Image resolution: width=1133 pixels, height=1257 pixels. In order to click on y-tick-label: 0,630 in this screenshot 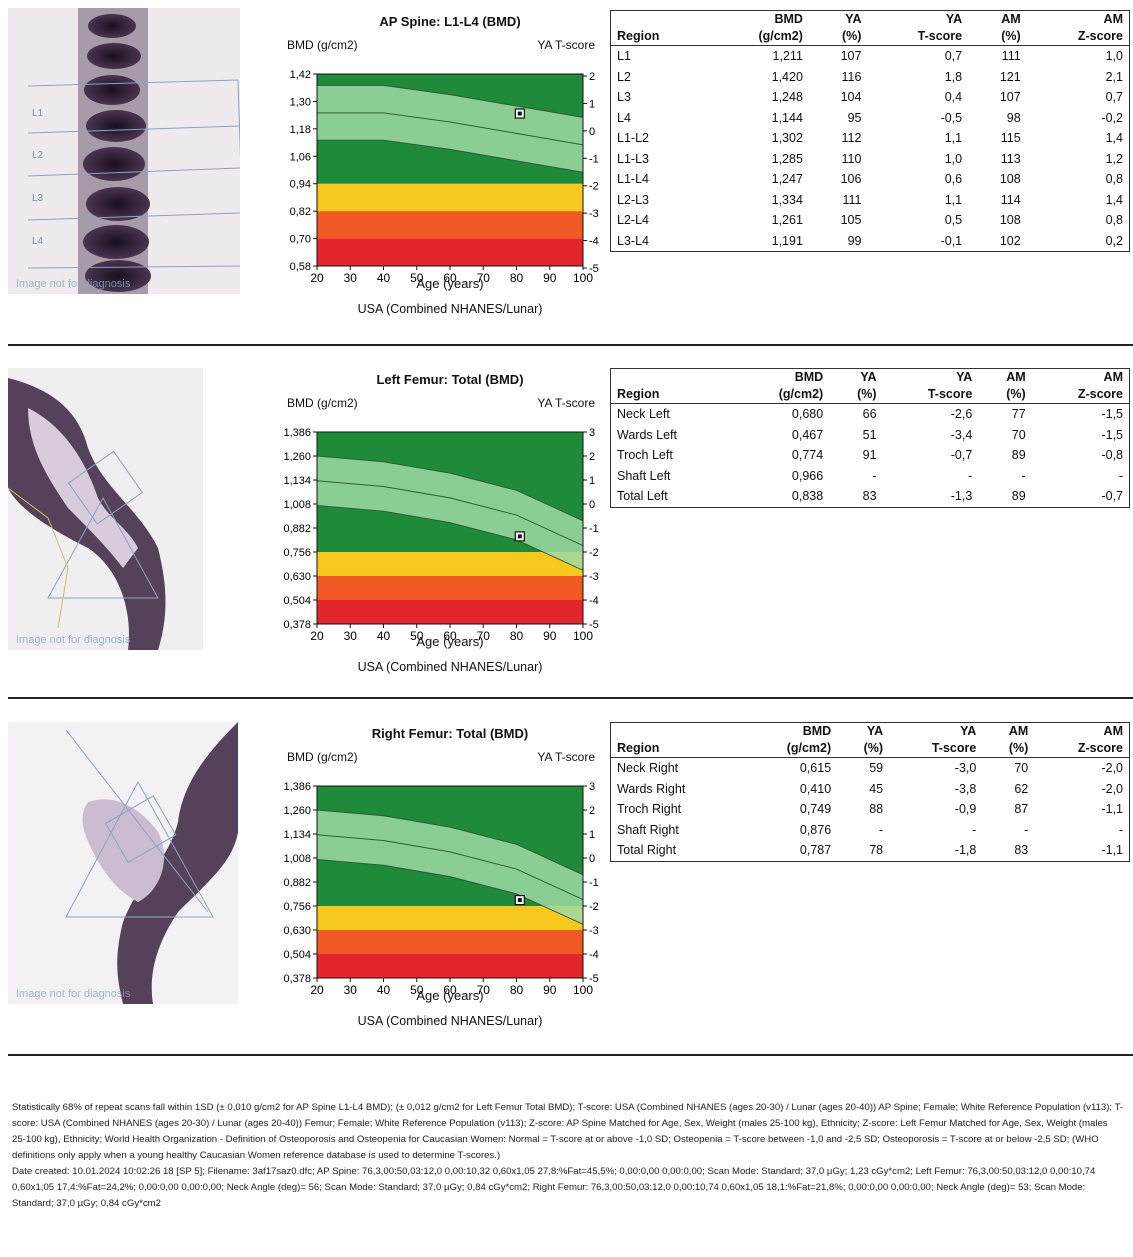, I will do `click(297, 577)`.